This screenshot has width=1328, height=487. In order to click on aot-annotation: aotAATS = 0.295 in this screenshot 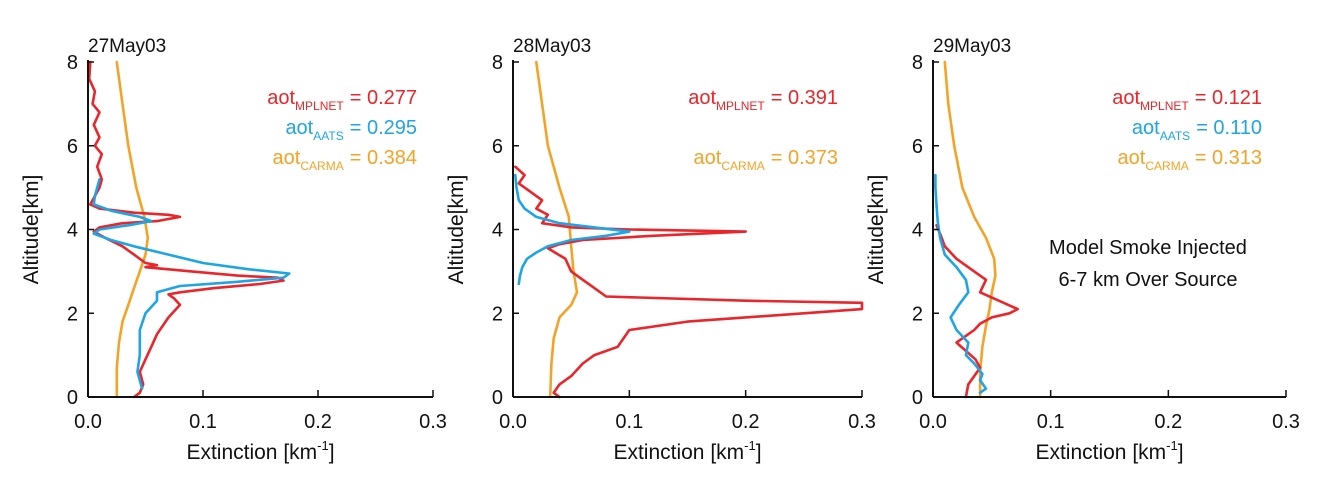, I will do `click(351, 130)`.